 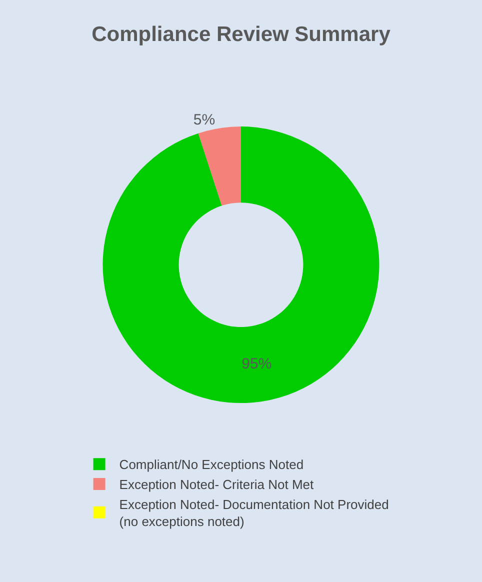 I want to click on legend-label: Exception Noted- Criteria Not Met, so click(x=216, y=484).